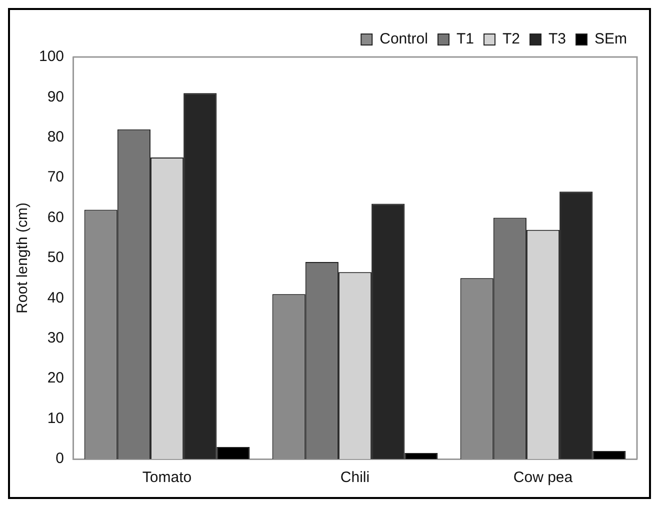 The height and width of the screenshot is (509, 661). Describe the element at coordinates (55, 338) in the screenshot. I see `y-tick-label: 30` at that location.